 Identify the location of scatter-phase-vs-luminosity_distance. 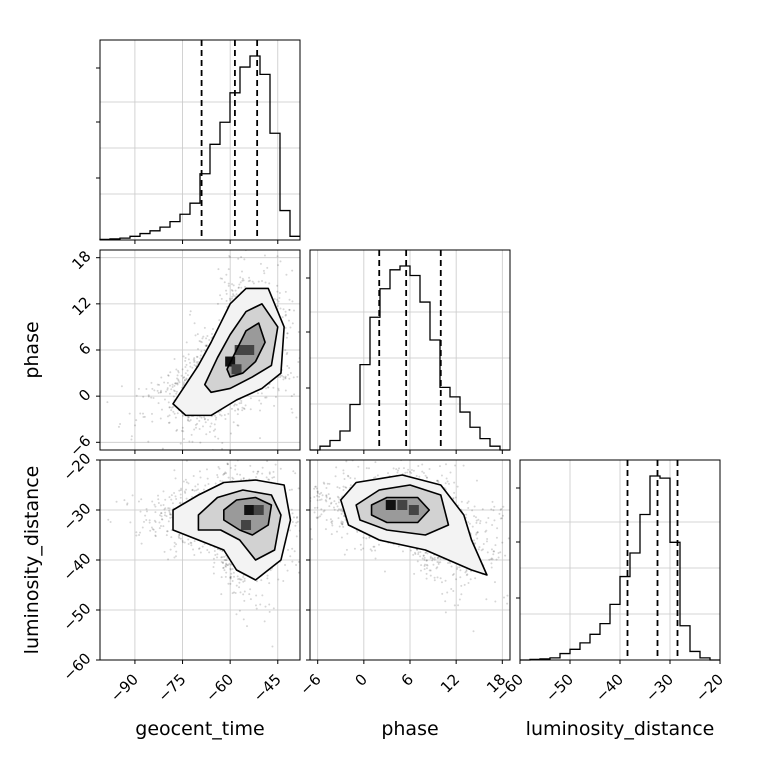
(434, 551).